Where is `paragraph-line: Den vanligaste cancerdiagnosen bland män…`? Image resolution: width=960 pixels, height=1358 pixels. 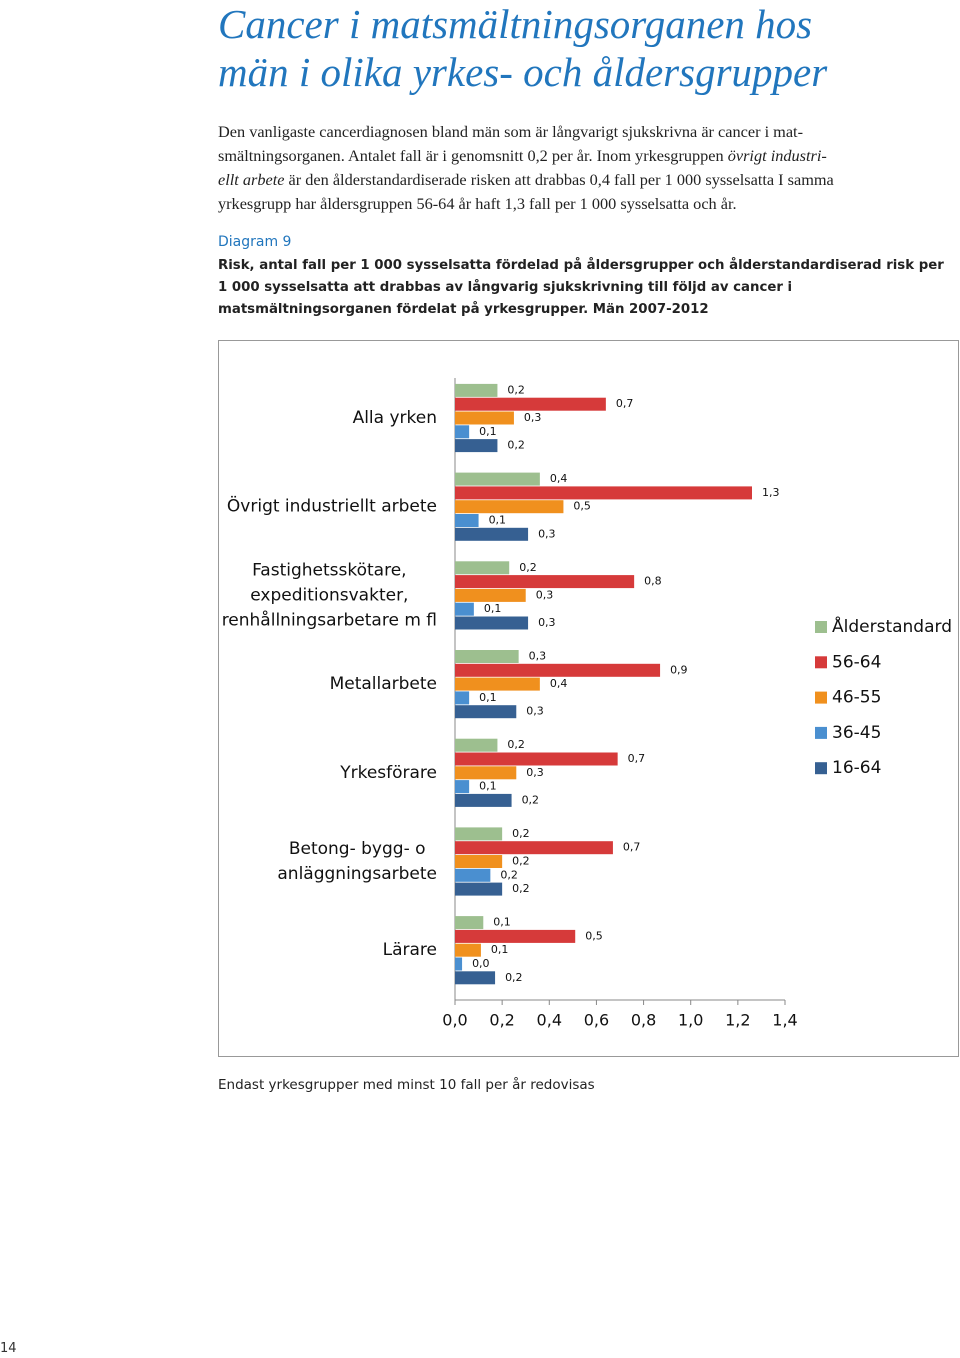 paragraph-line: Den vanligaste cancerdiagnosen bland män… is located at coordinates (526, 132).